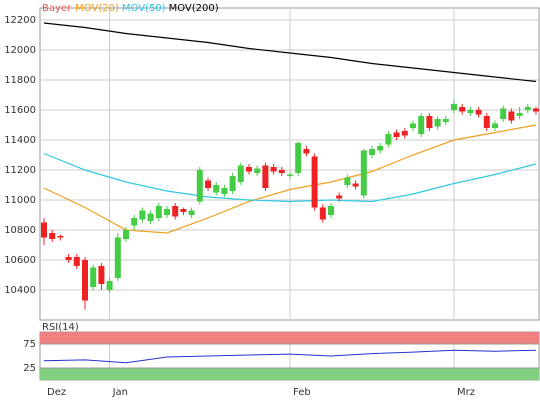 This screenshot has width=540, height=400. Describe the element at coordinates (29, 368) in the screenshot. I see `rsi-tick-label: 25` at that location.